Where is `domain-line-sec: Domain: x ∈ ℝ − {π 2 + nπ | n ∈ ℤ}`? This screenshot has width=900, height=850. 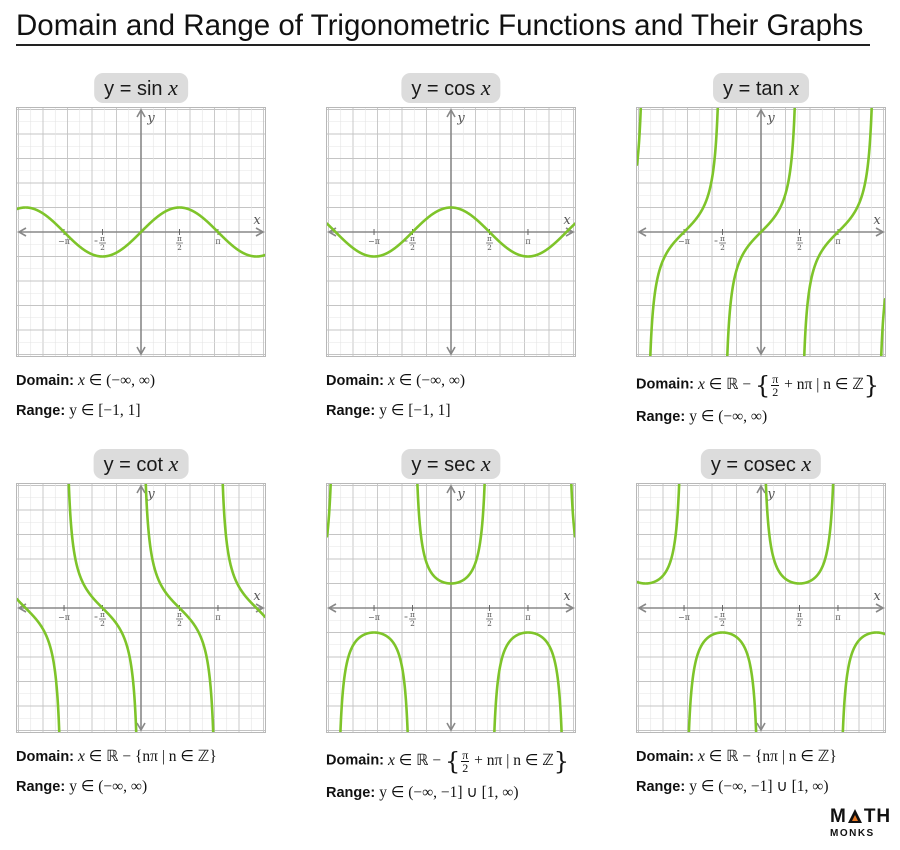
domain-line-sec: Domain: x ∈ ℝ − {π 2 + nπ | n ∈ ℤ} is located at coordinates (447, 761).